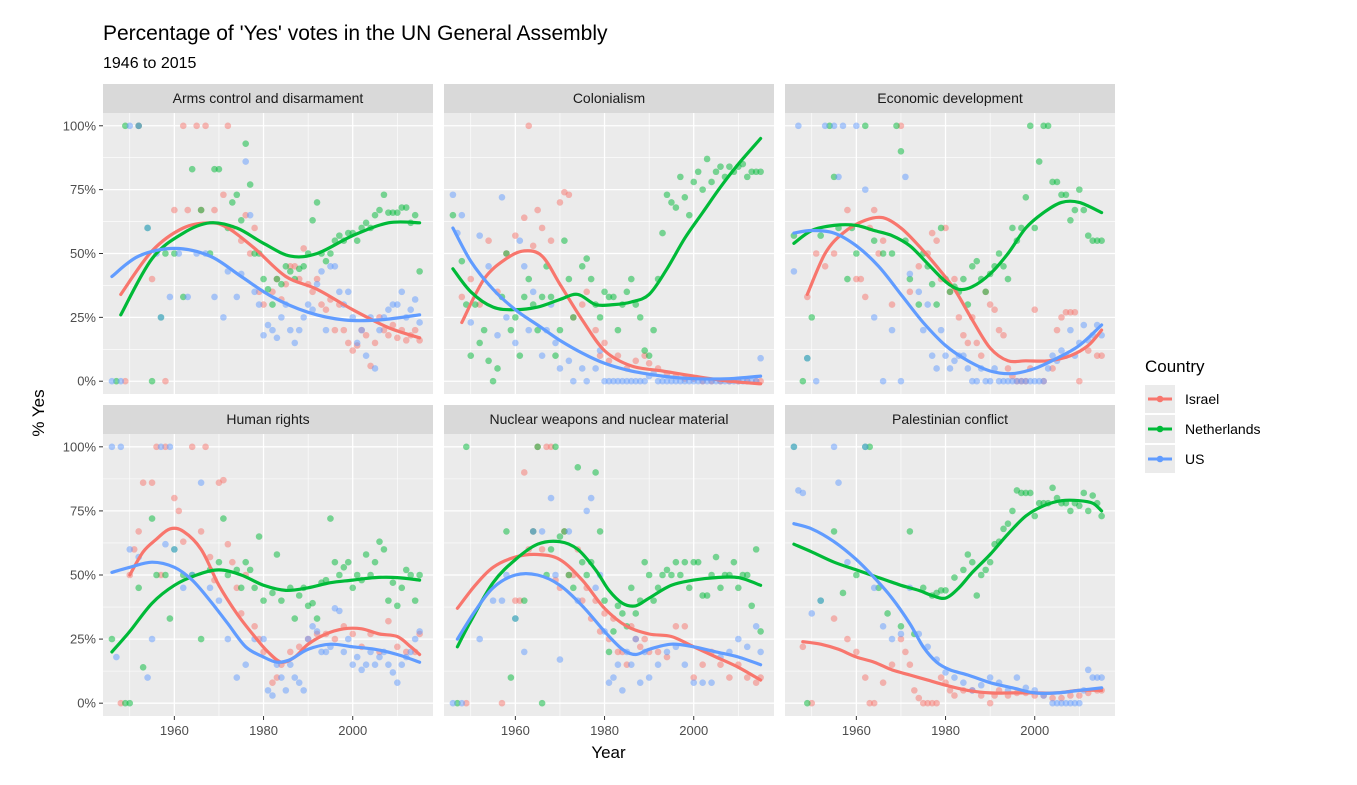  I want to click on legend-key-point, so click(1160, 399).